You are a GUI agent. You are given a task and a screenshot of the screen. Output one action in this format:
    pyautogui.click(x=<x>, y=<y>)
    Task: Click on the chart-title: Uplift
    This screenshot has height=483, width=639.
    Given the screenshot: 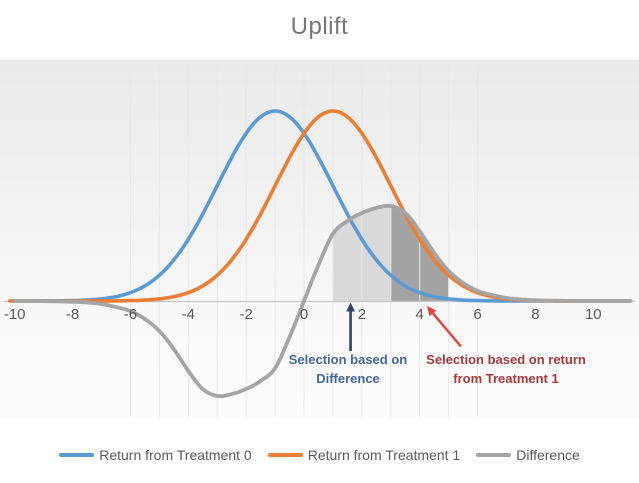 What is the action you would take?
    pyautogui.click(x=319, y=26)
    